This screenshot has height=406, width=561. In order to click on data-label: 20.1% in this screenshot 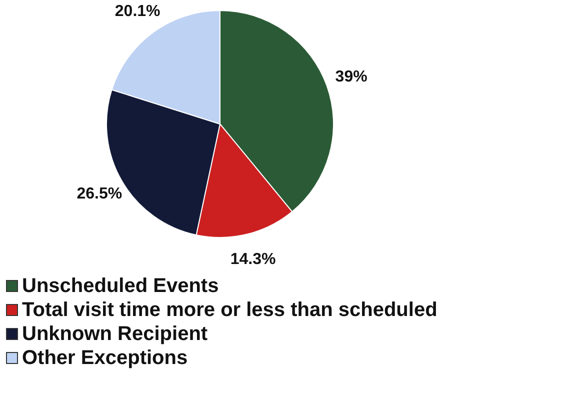, I will do `click(137, 11)`.